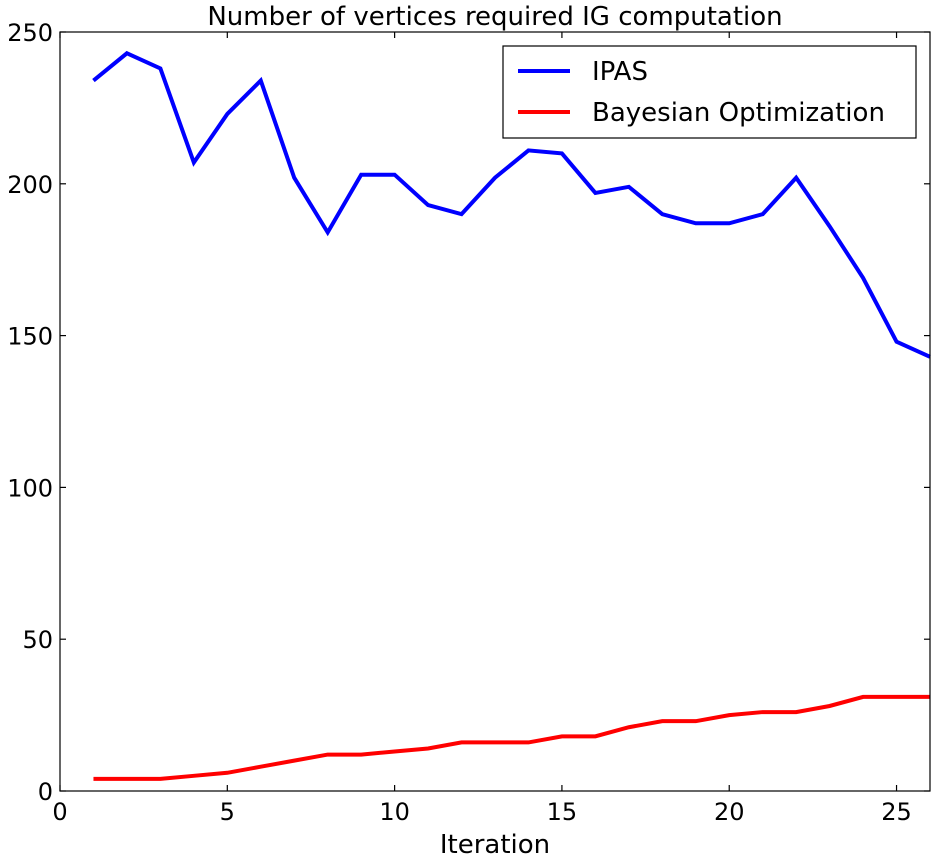 Image resolution: width=936 pixels, height=858 pixels. Describe the element at coordinates (59, 812) in the screenshot. I see `x-tick-label: 0` at that location.